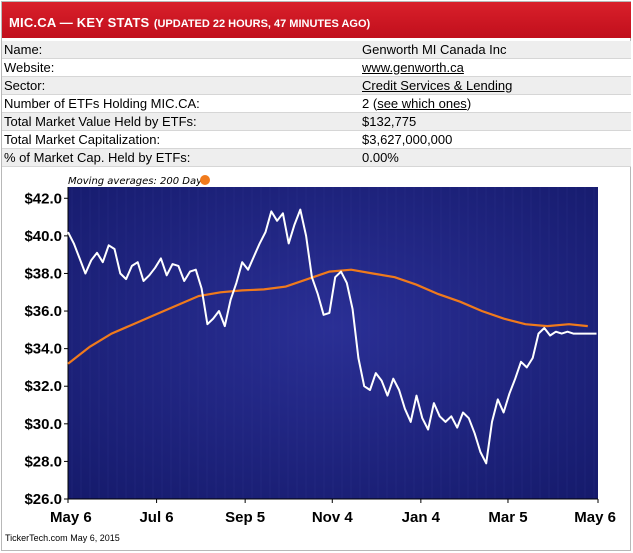 The width and height of the screenshot is (633, 553). Describe the element at coordinates (437, 85) in the screenshot. I see `stat-value-link: Credit Services & Lending` at that location.